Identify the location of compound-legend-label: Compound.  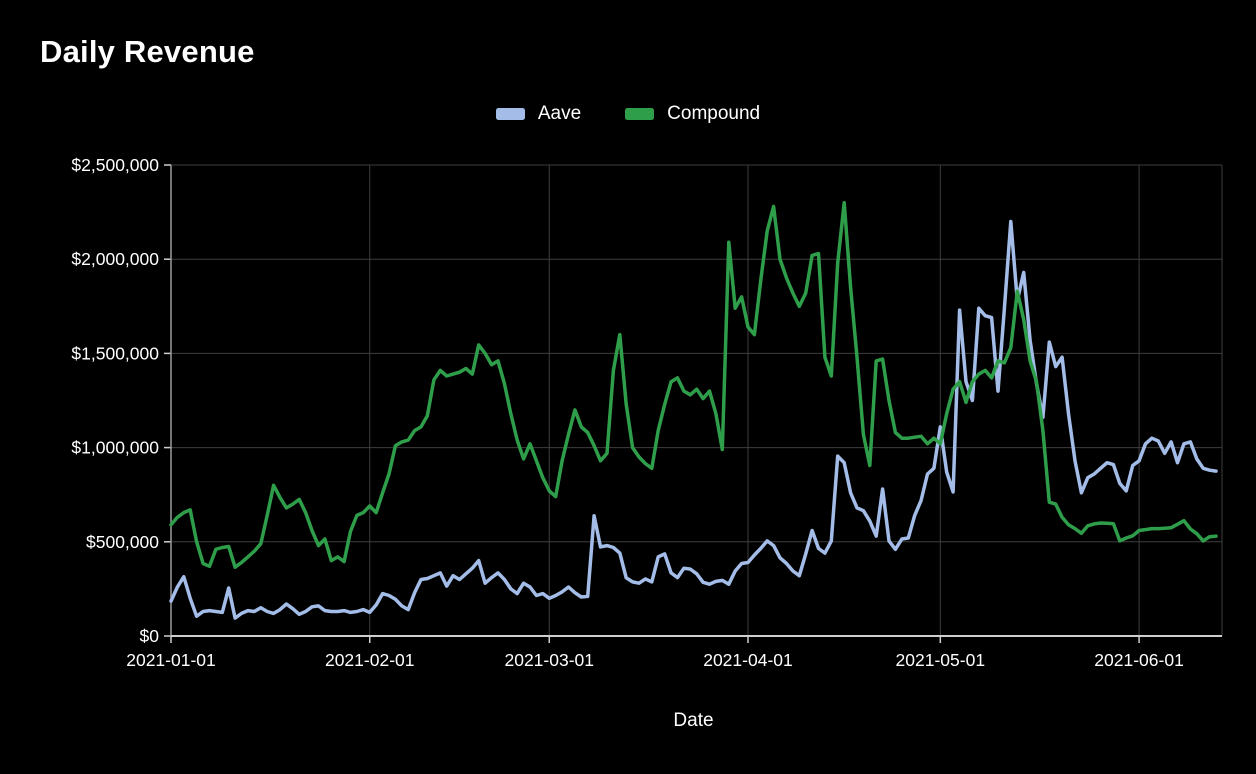
(714, 113).